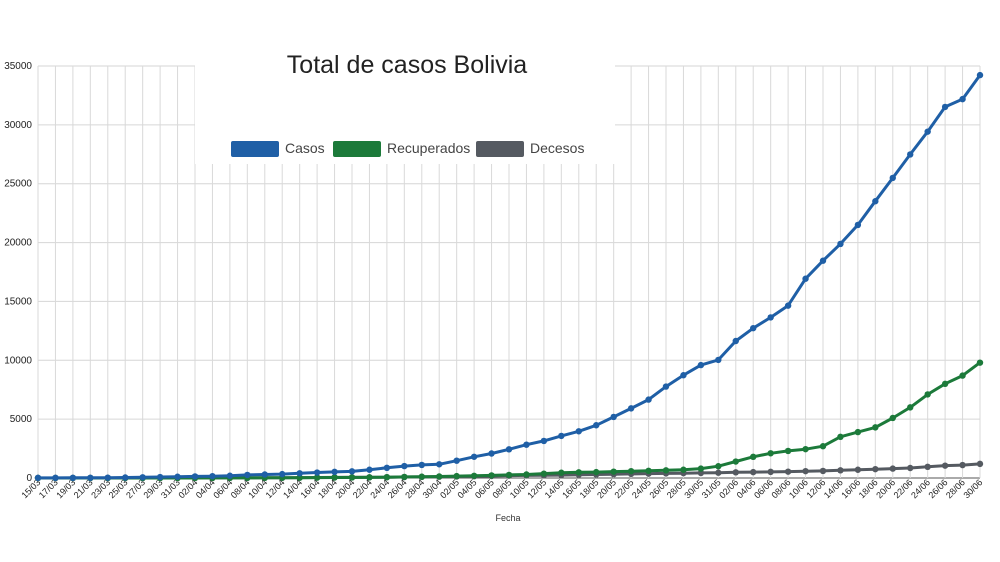 The width and height of the screenshot is (1000, 562). What do you see at coordinates (530, 148) in the screenshot?
I see `legend-item-decesos: Decesos` at bounding box center [530, 148].